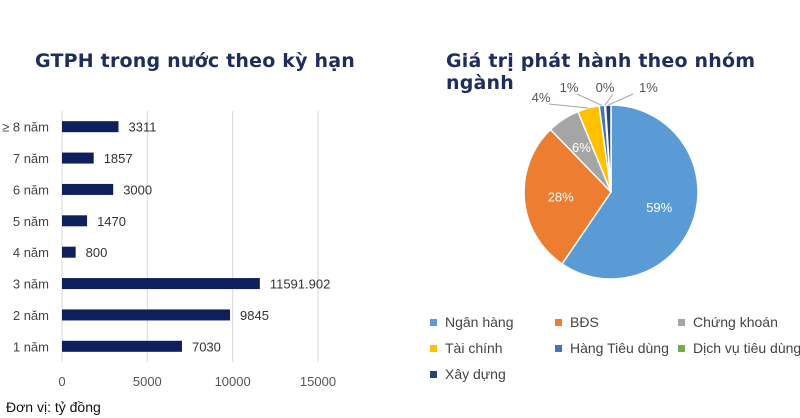 This screenshot has height=418, width=800. What do you see at coordinates (561, 196) in the screenshot?
I see `pie-value-label: 28%` at bounding box center [561, 196].